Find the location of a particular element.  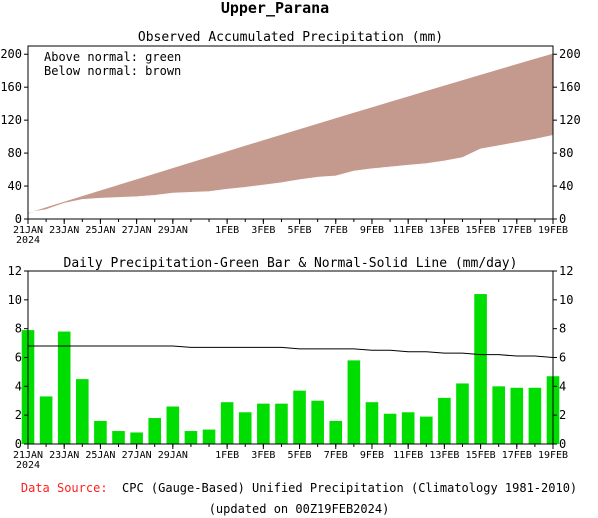

y-tick-label-right: 40 is located at coordinates (566, 186).